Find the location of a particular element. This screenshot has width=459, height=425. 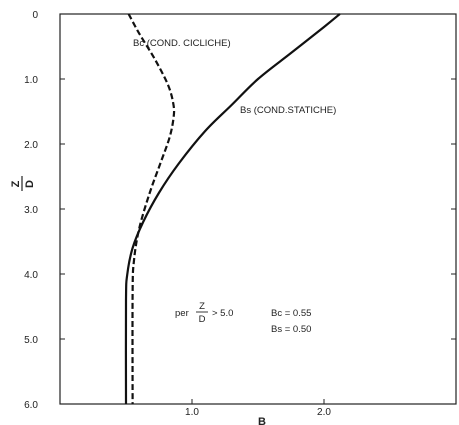

y-axis-label-numerator: Z is located at coordinates (16, 183).